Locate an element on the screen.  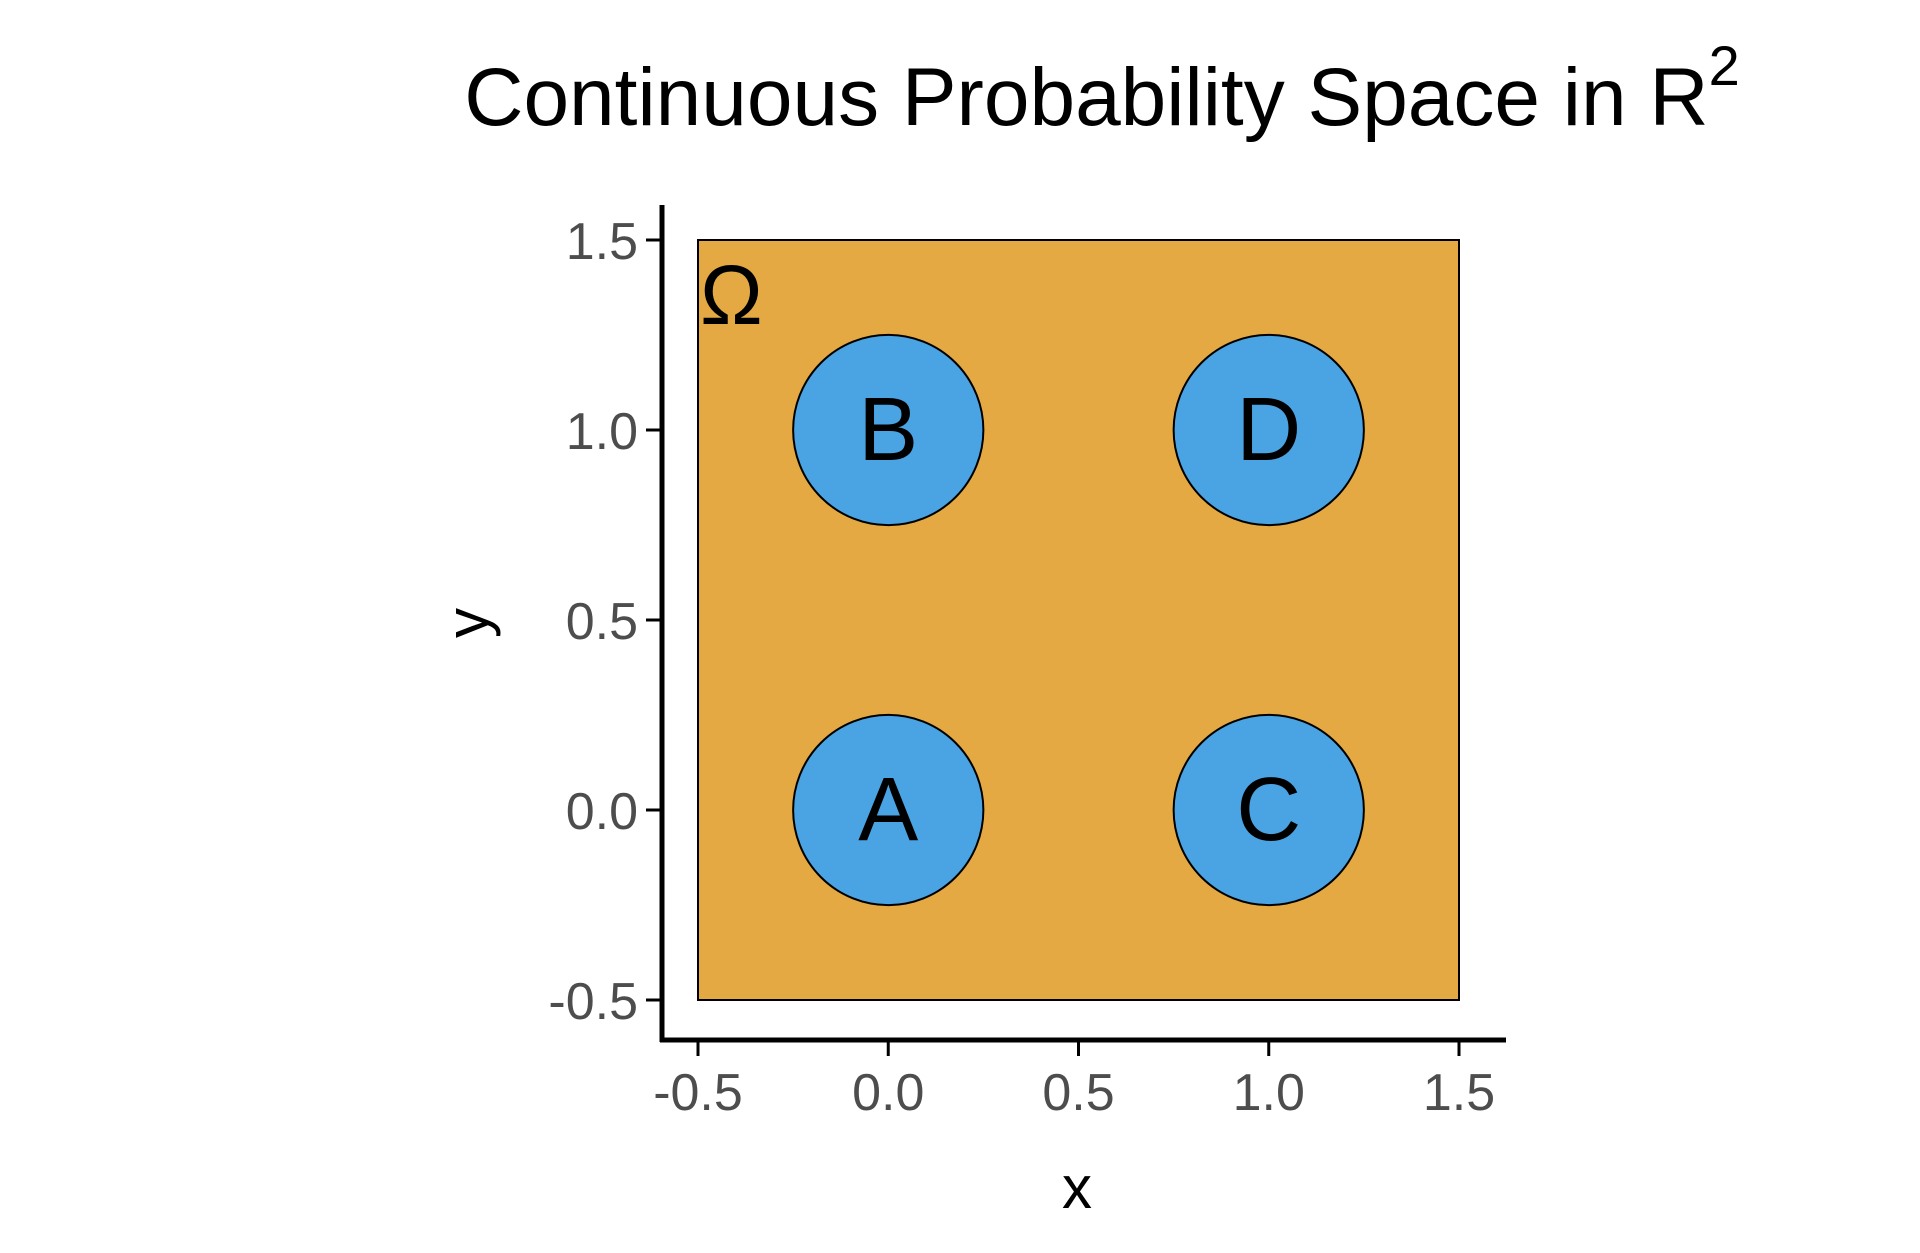
y-axis-title: y is located at coordinates (467, 623).